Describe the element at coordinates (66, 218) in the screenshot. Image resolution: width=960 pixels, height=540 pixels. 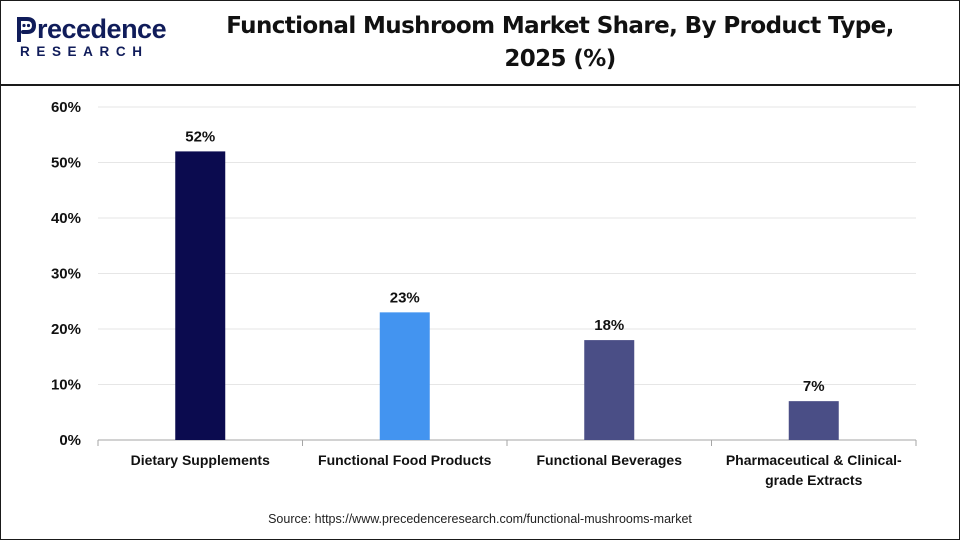
I see `y-tick-label: 40%` at that location.